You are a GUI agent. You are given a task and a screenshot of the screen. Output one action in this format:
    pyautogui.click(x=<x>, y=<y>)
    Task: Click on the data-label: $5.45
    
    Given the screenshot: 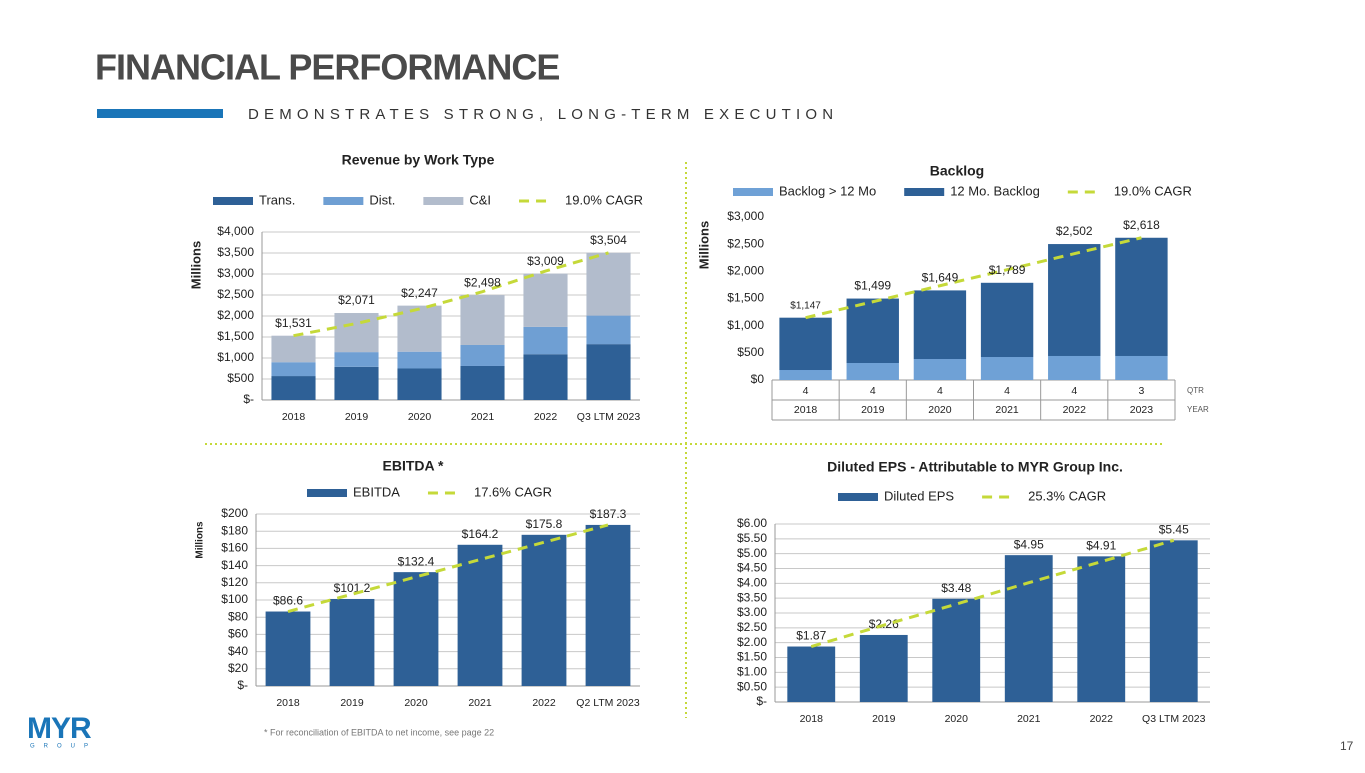 What is the action you would take?
    pyautogui.click(x=1174, y=529)
    